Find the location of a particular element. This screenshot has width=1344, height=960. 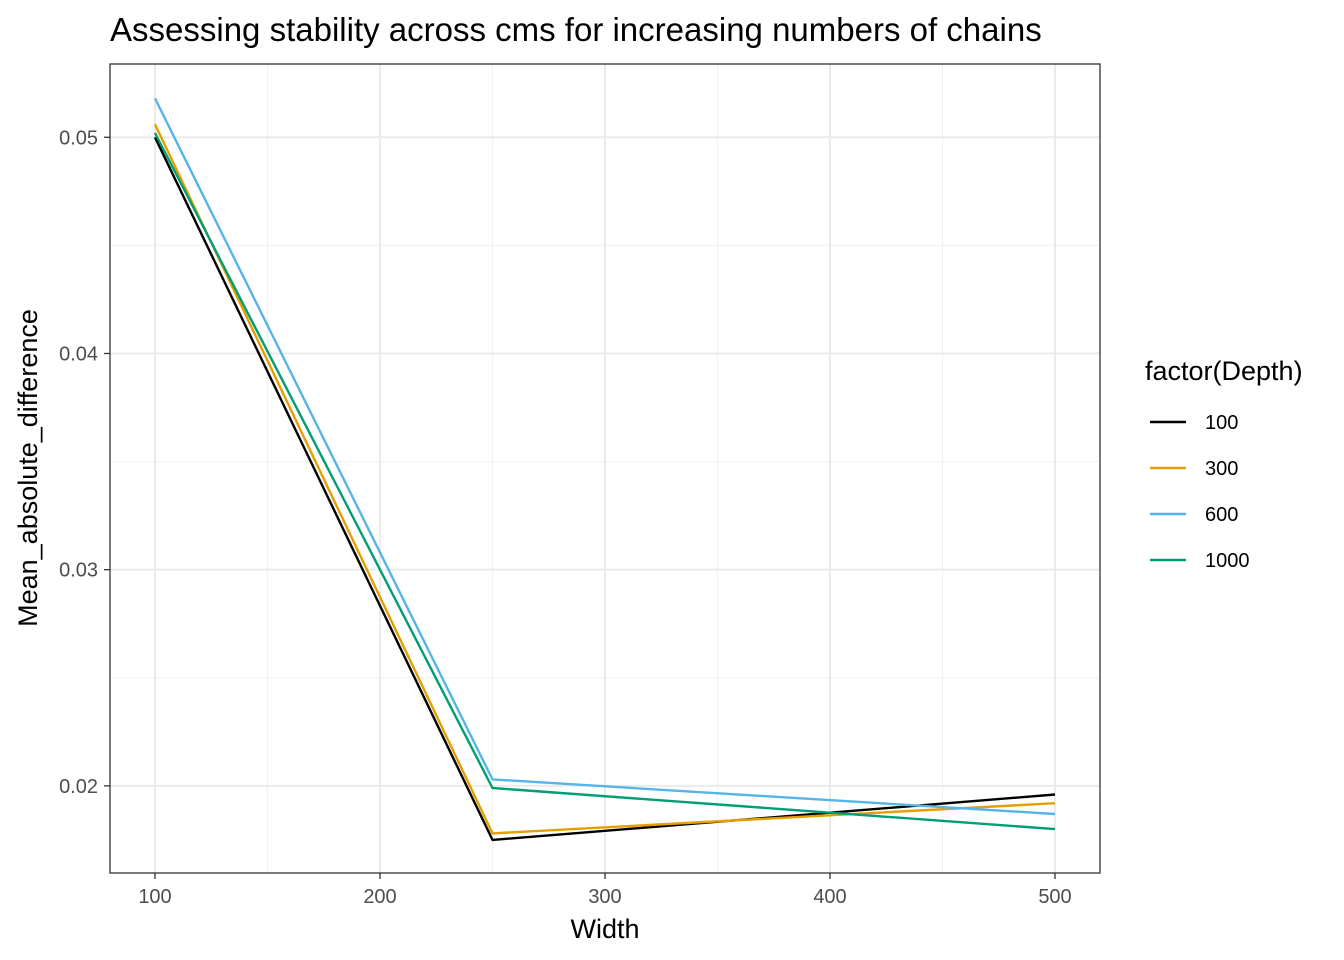

legend-label-600: 600 is located at coordinates (1221, 515).